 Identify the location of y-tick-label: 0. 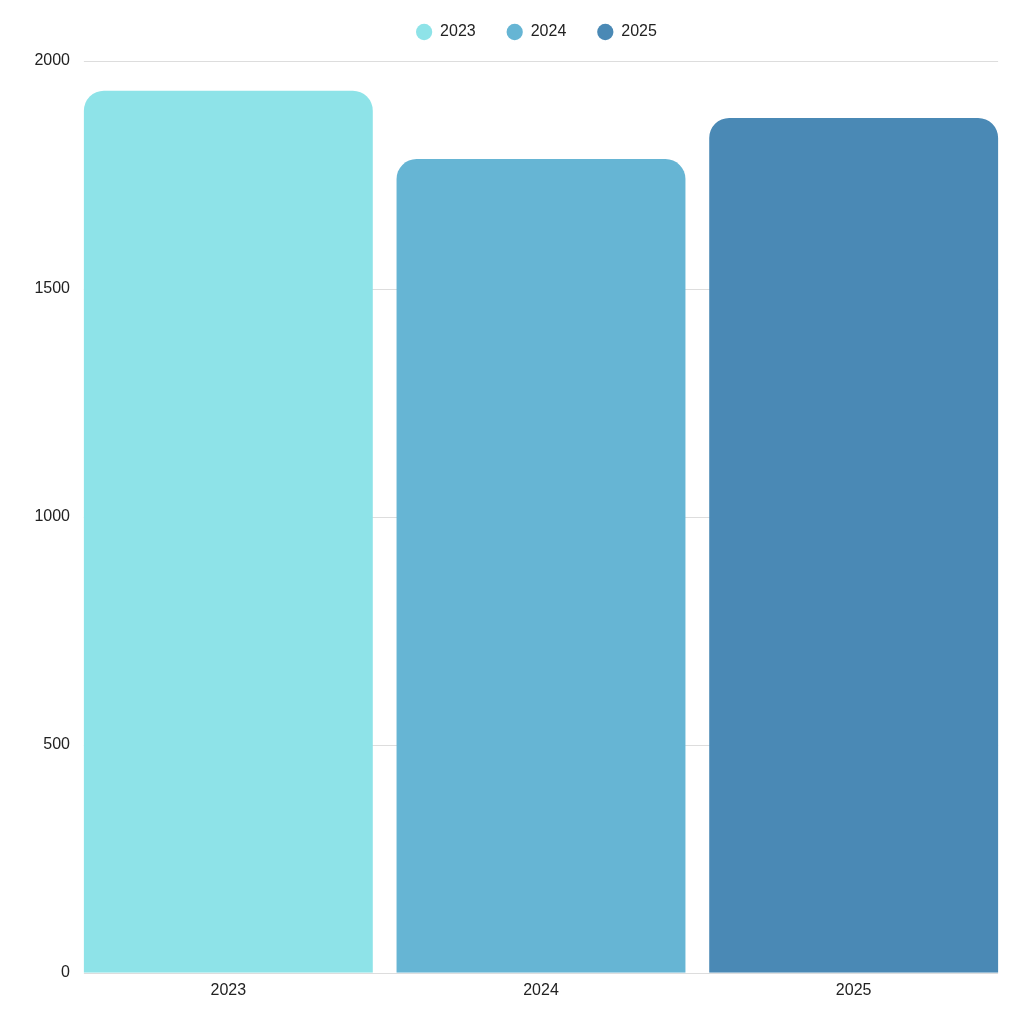
(66, 972).